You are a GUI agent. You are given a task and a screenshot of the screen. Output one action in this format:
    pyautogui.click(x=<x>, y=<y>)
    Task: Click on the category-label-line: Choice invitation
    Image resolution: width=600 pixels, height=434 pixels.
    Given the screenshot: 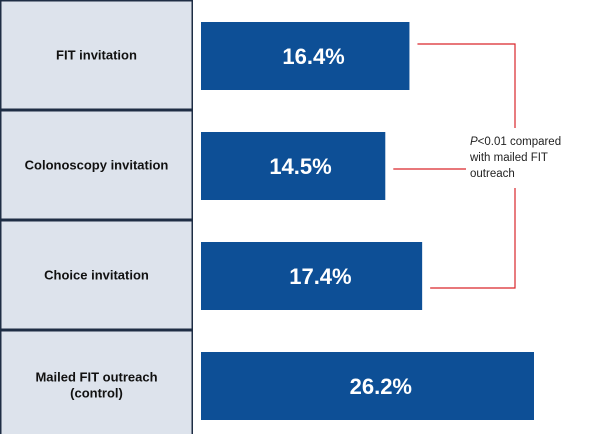 What is the action you would take?
    pyautogui.click(x=96, y=275)
    